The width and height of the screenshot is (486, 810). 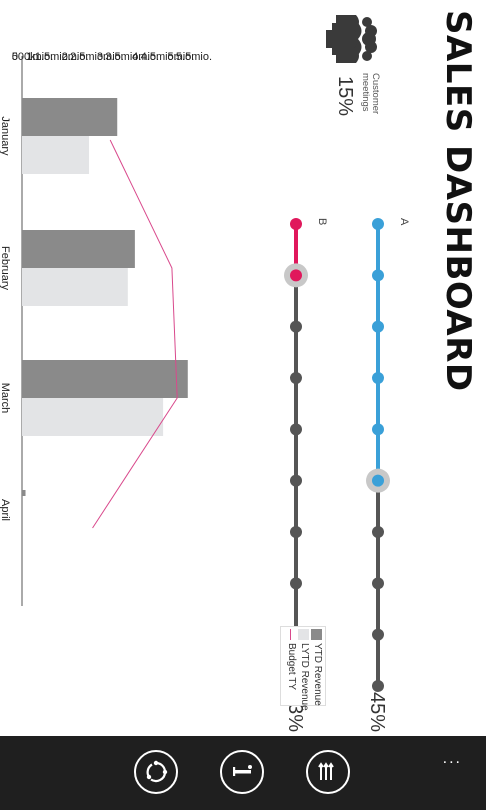 I want to click on y-tick-label: 1mio., so click(x=39, y=57).